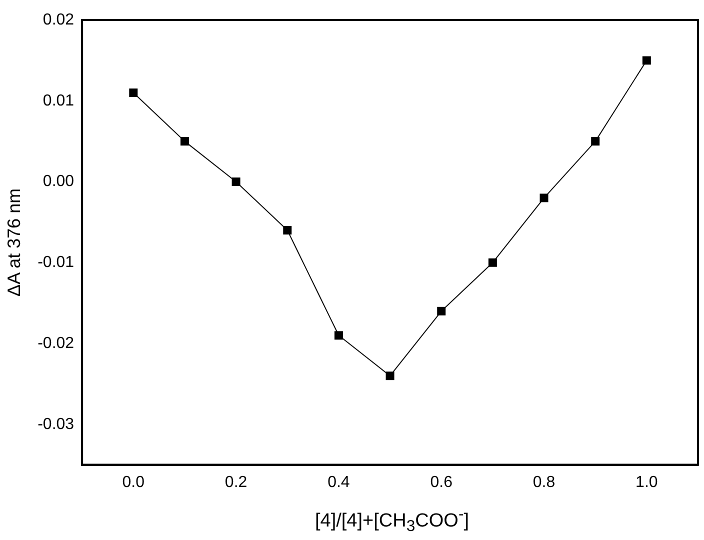  I want to click on x-axis-title: [4]/[4]+[CH$_{3}$COO$^{-}$], so click(392, 521).